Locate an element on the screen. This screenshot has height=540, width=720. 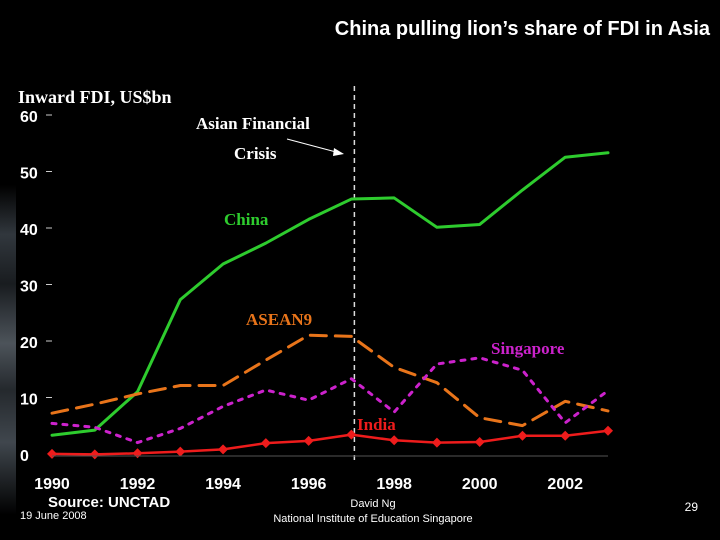
x-axis-ticks: 1990 1992 1994 1996 1998 2000 2002 is located at coordinates (308, 484).